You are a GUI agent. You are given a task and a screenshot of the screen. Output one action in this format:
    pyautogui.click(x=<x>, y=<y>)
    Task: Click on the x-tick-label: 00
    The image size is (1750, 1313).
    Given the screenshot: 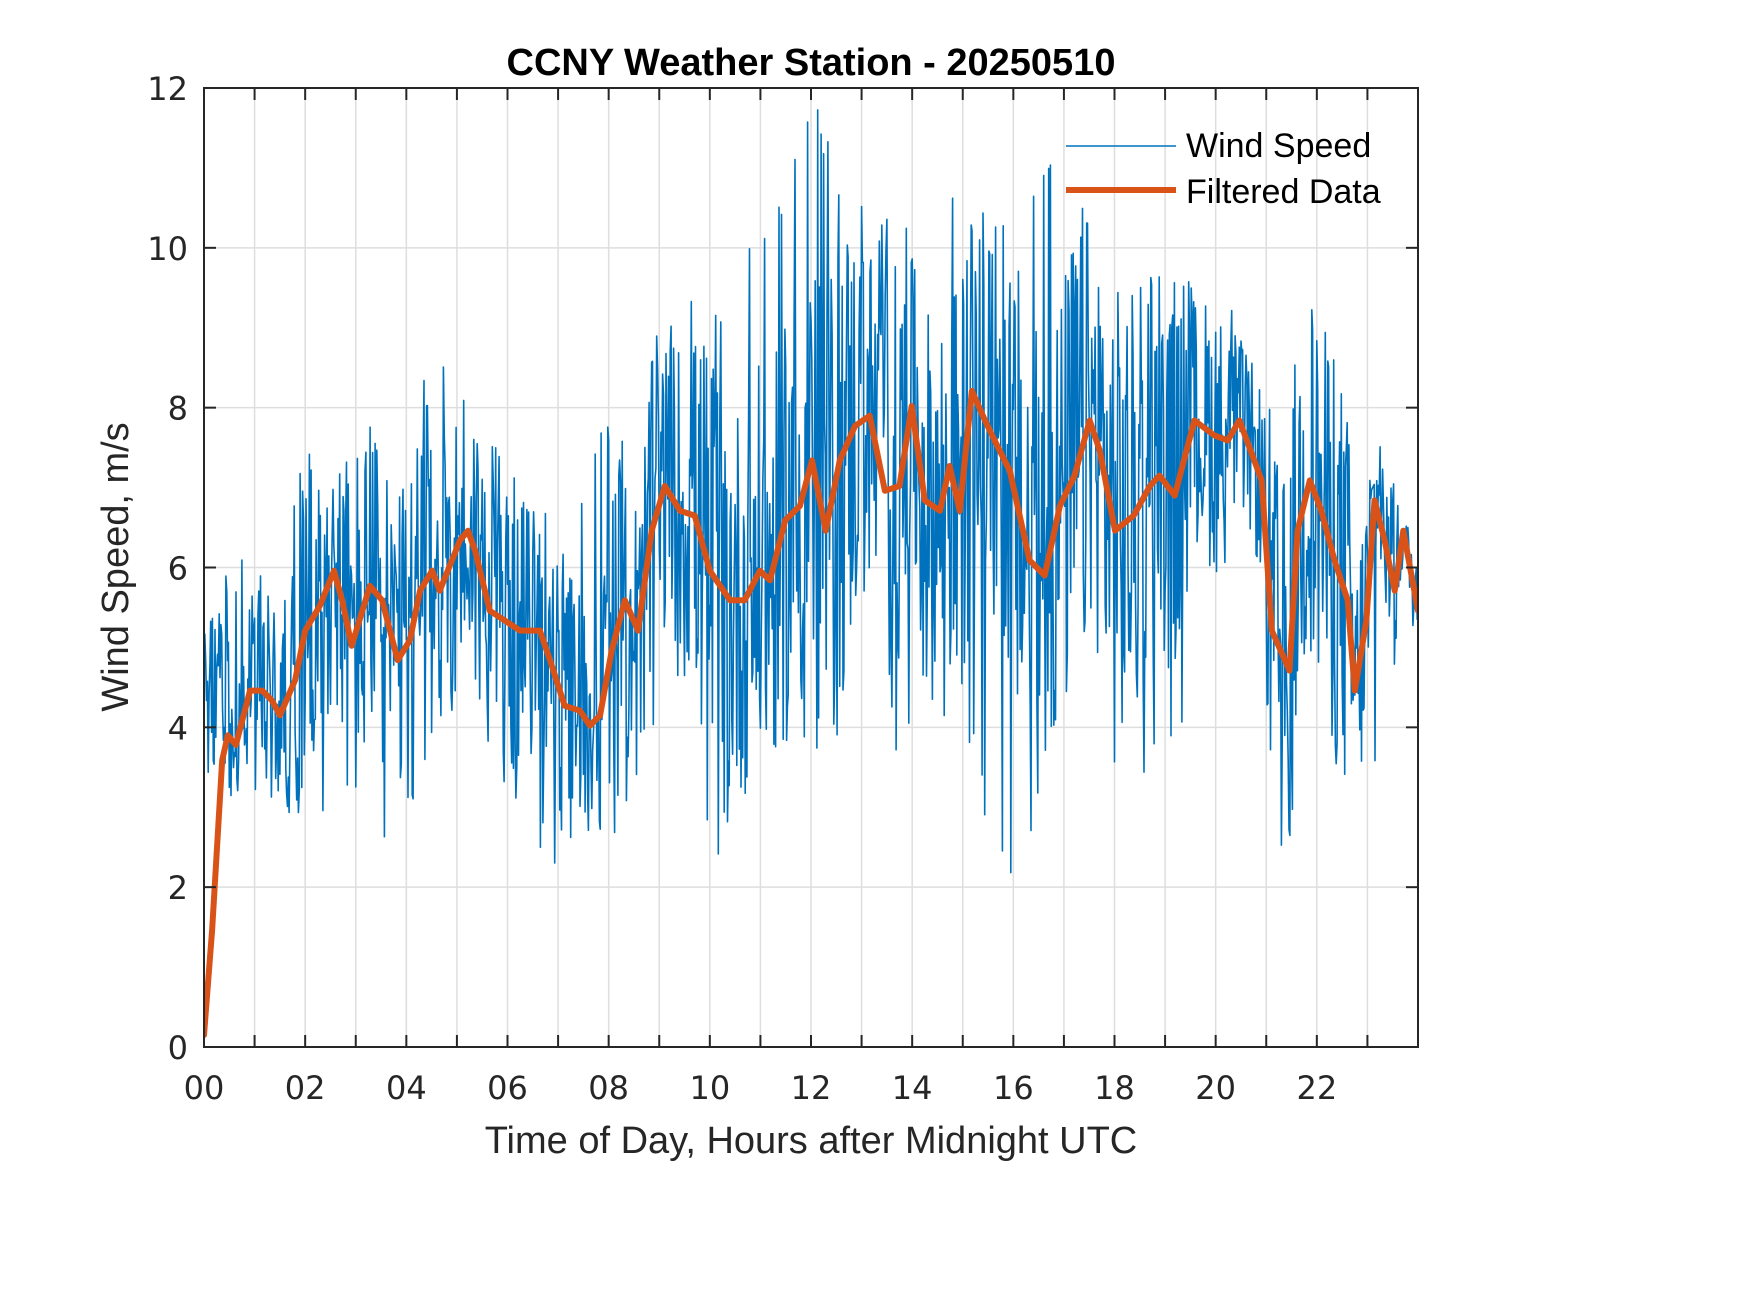 What is the action you would take?
    pyautogui.click(x=204, y=1088)
    